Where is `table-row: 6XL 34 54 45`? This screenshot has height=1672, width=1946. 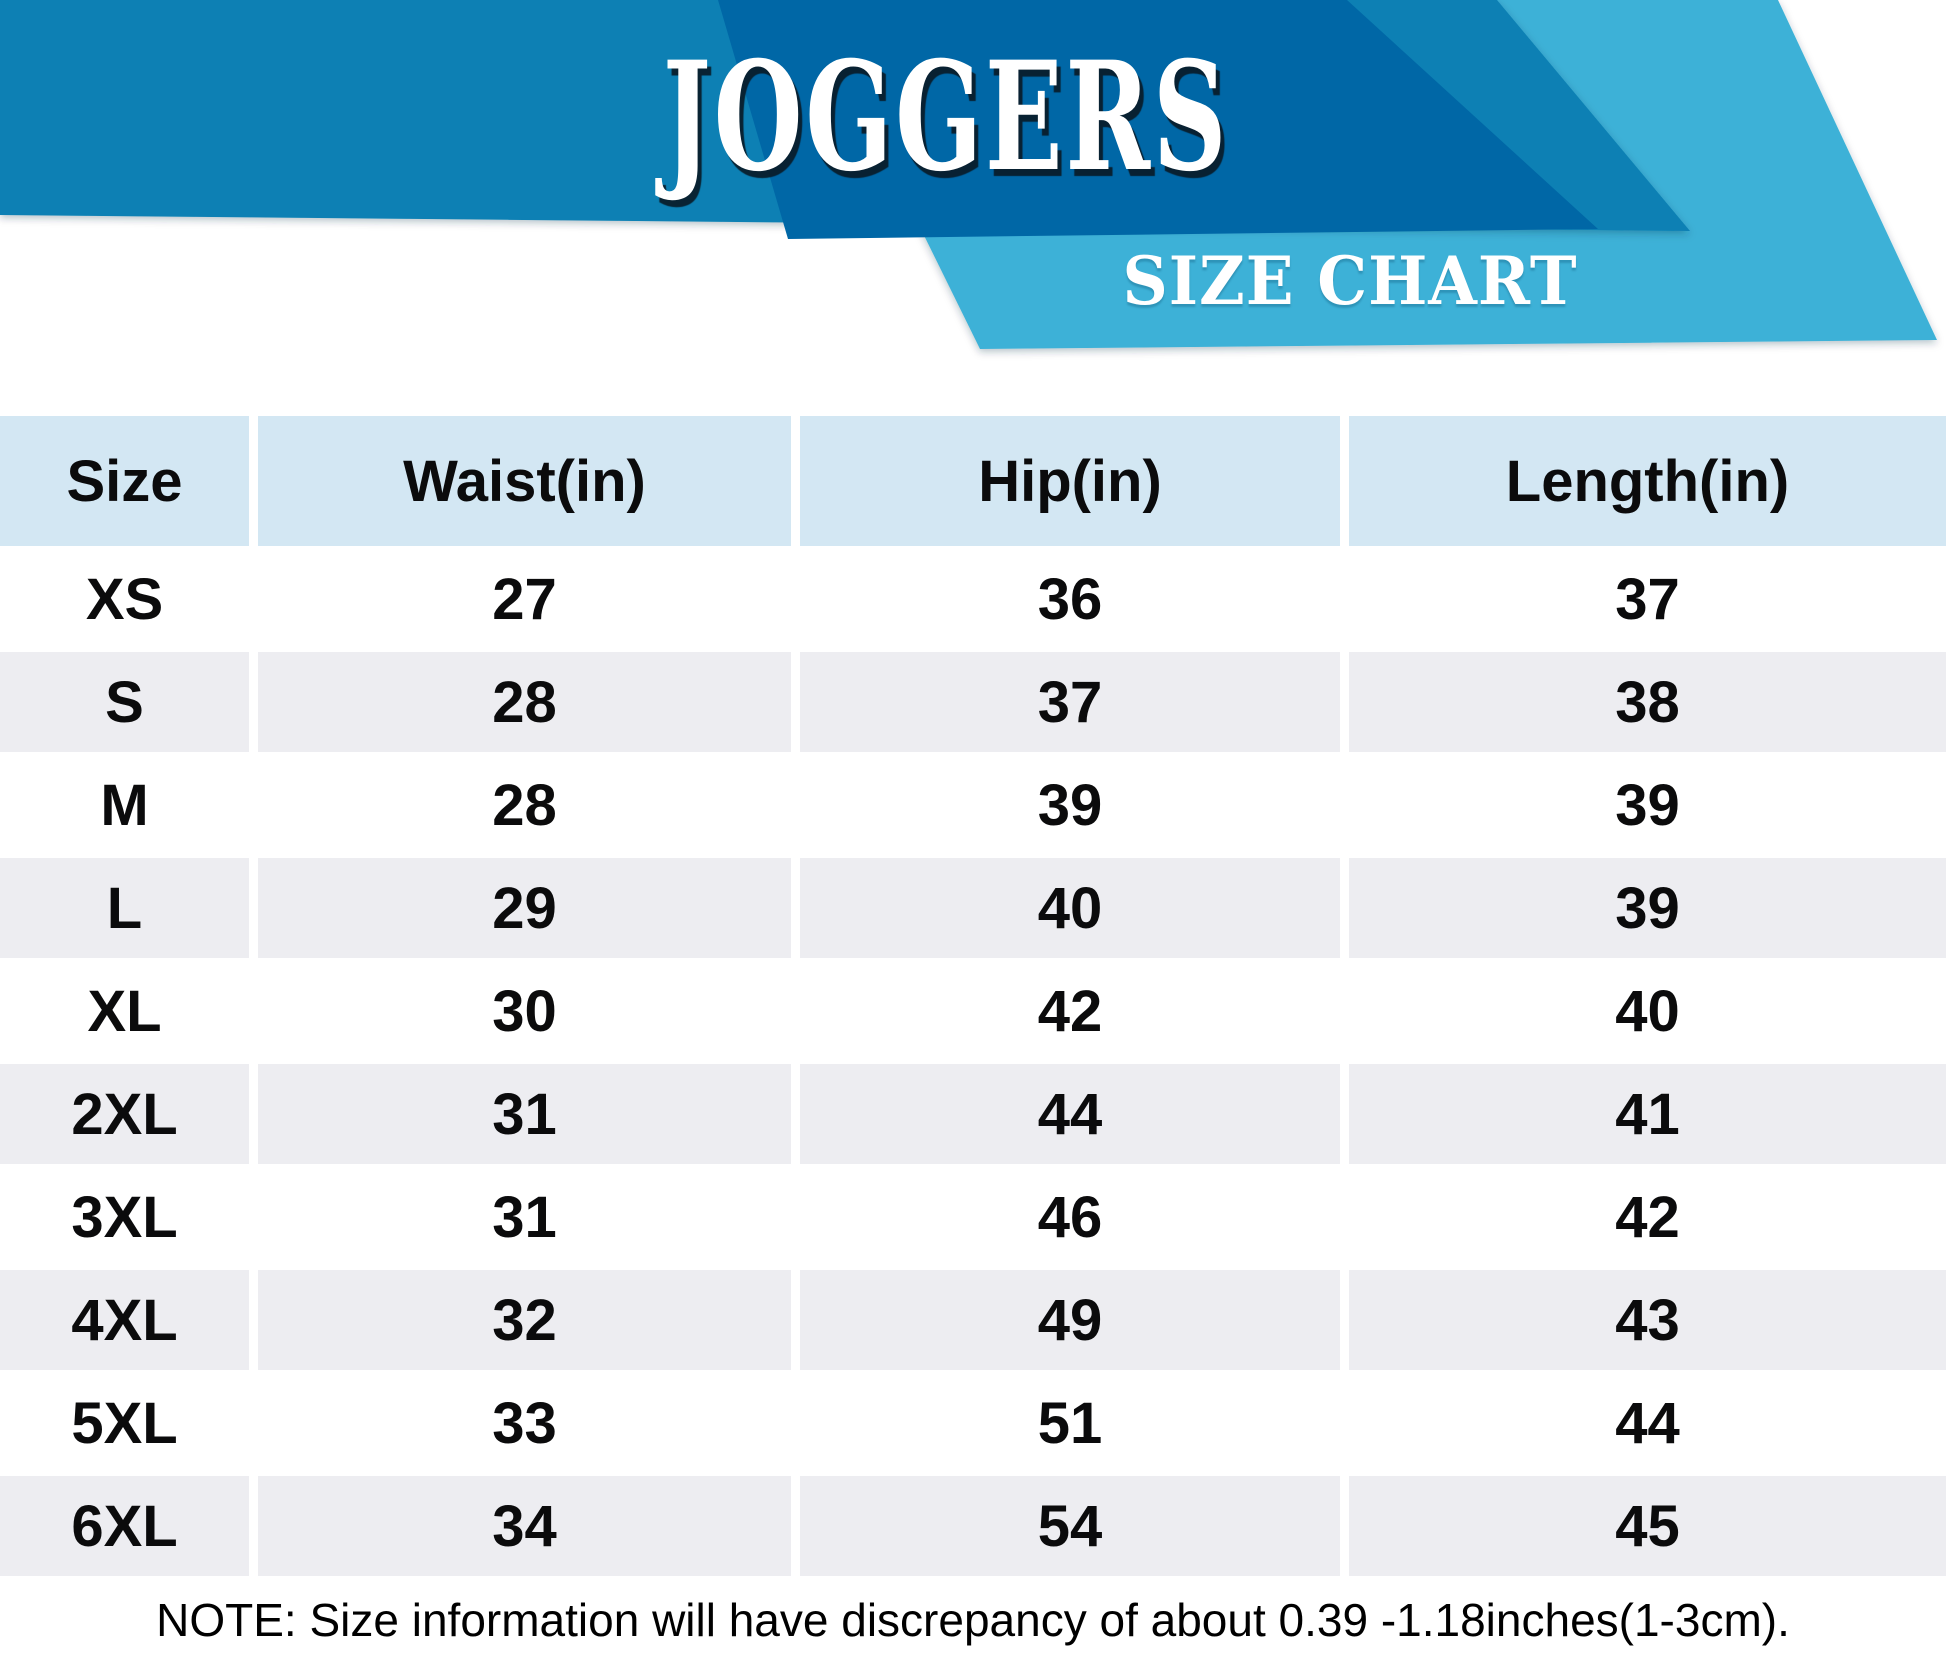
table-row: 6XL 34 54 45 is located at coordinates (973, 1526).